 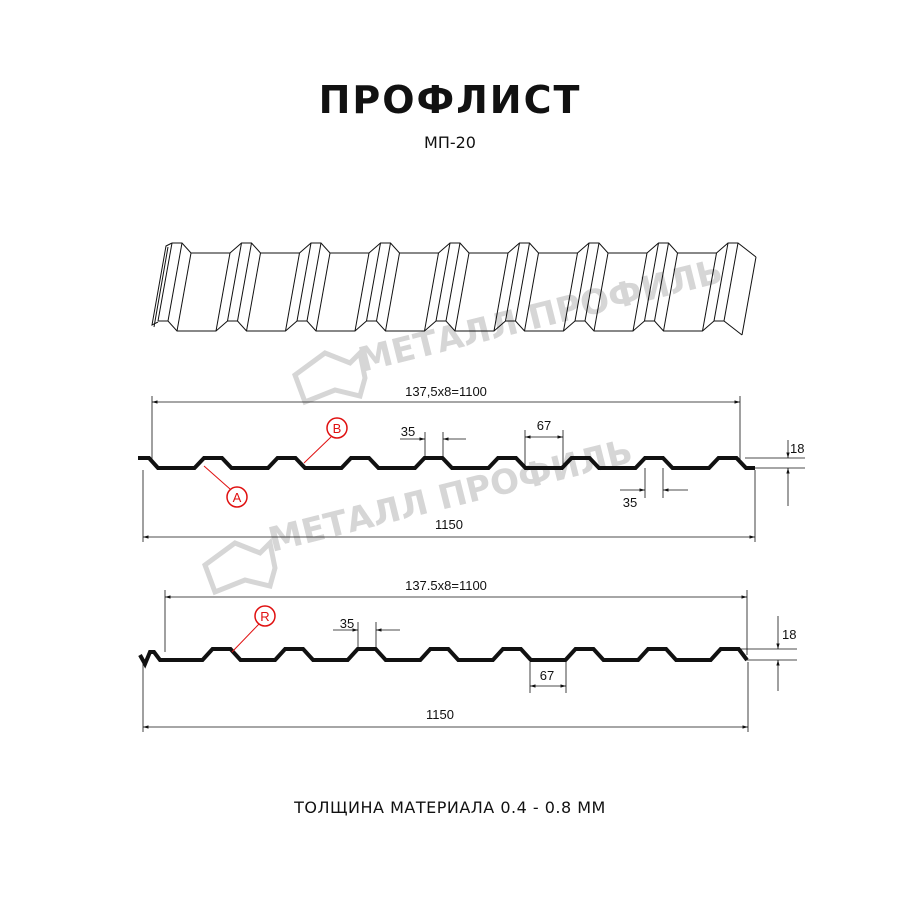 I want to click on label-b-callout: B, so click(x=325, y=440).